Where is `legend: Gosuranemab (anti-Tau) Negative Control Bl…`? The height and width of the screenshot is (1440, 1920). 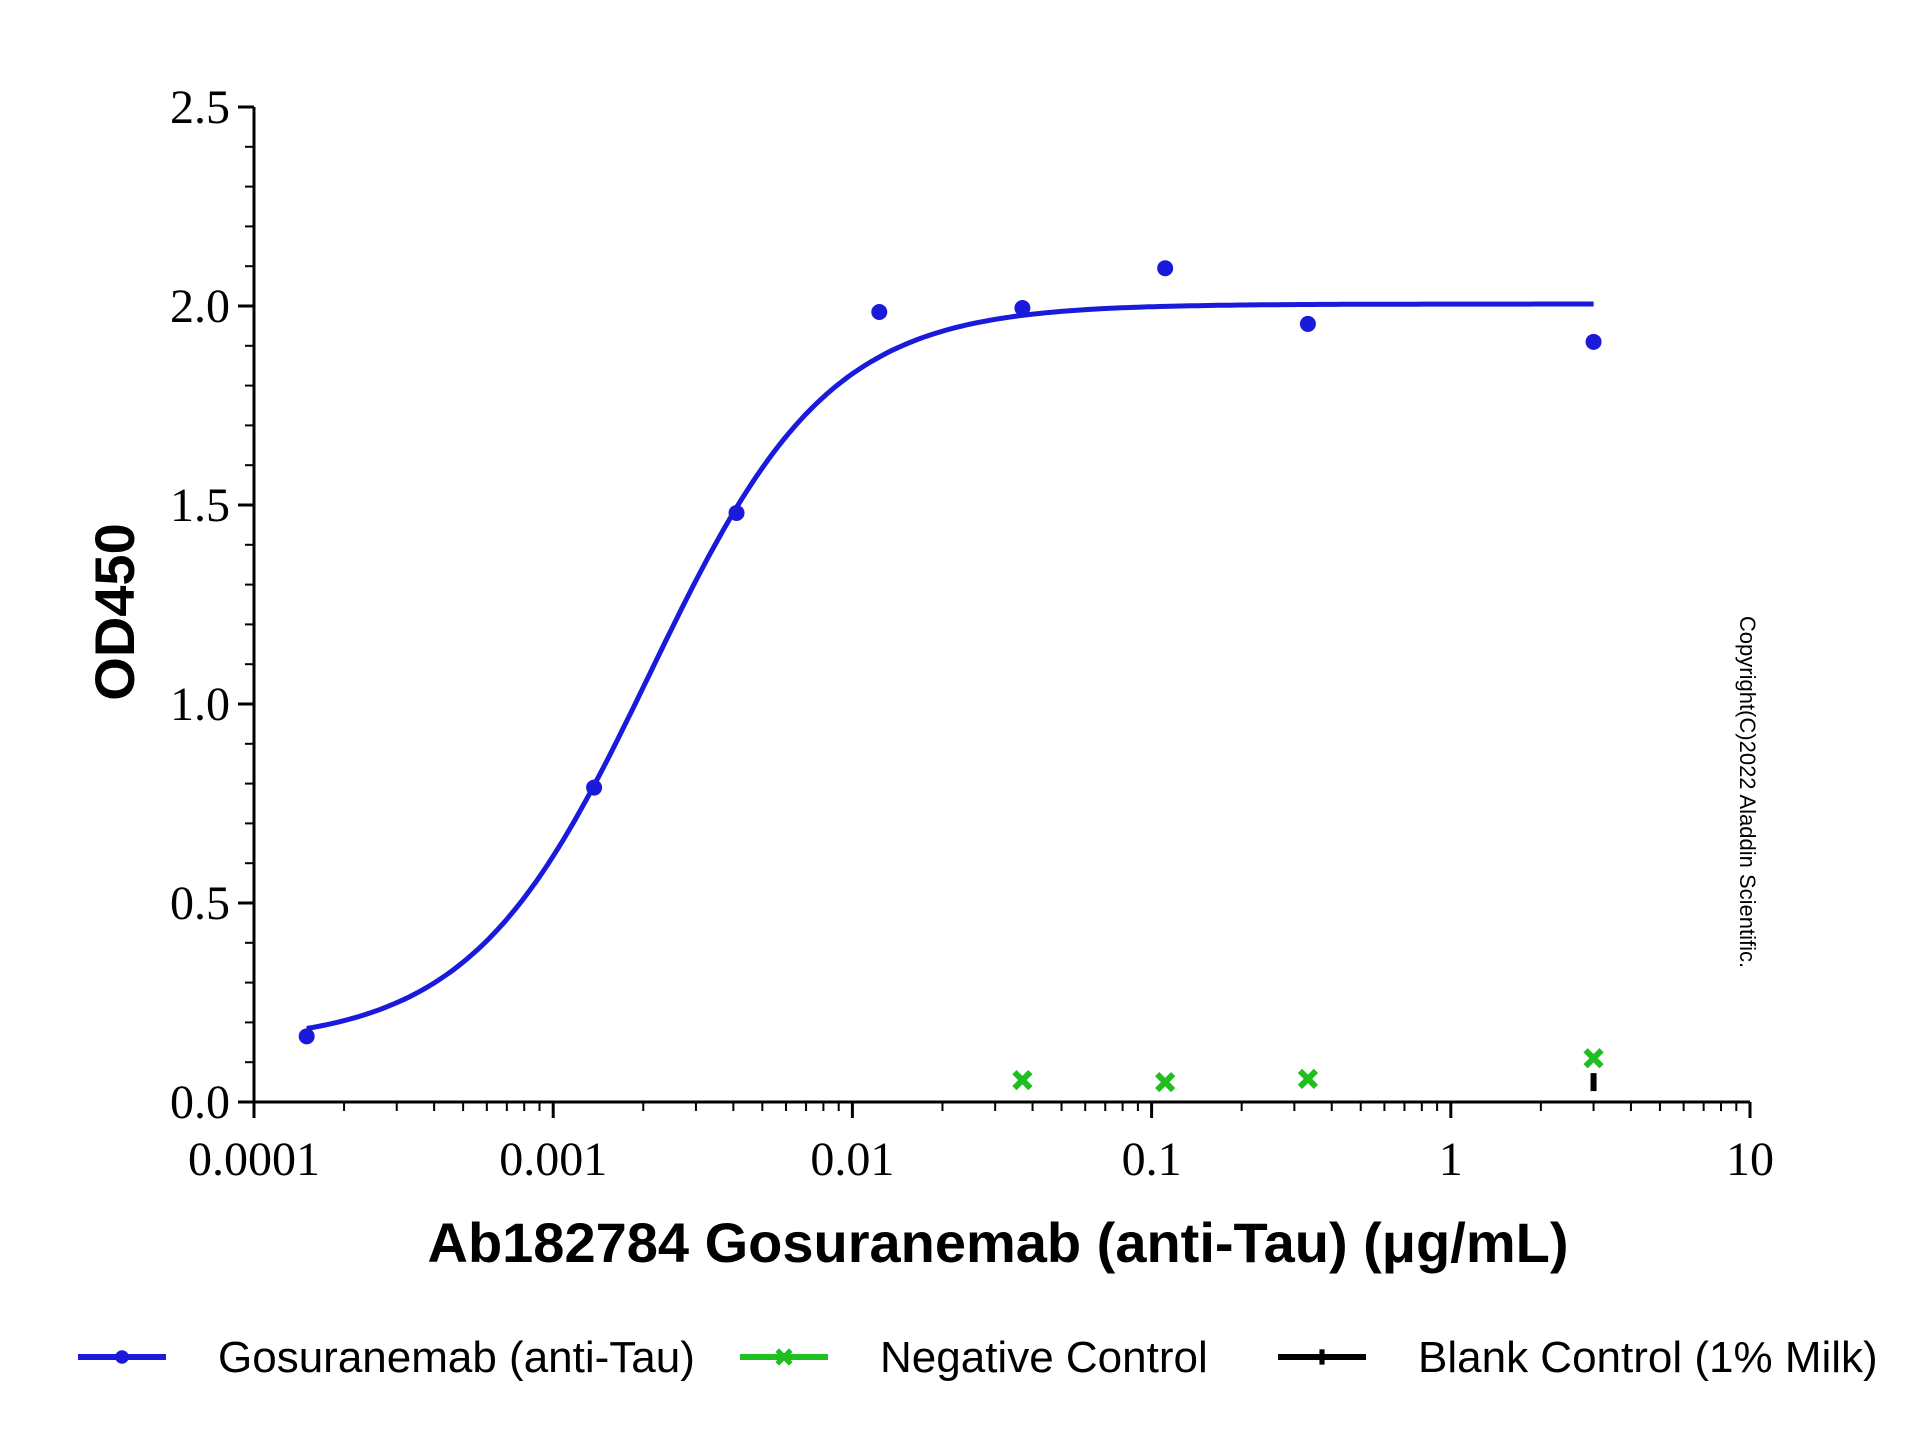 legend: Gosuranemab (anti-Tau) Negative Control Bl… is located at coordinates (978, 1357).